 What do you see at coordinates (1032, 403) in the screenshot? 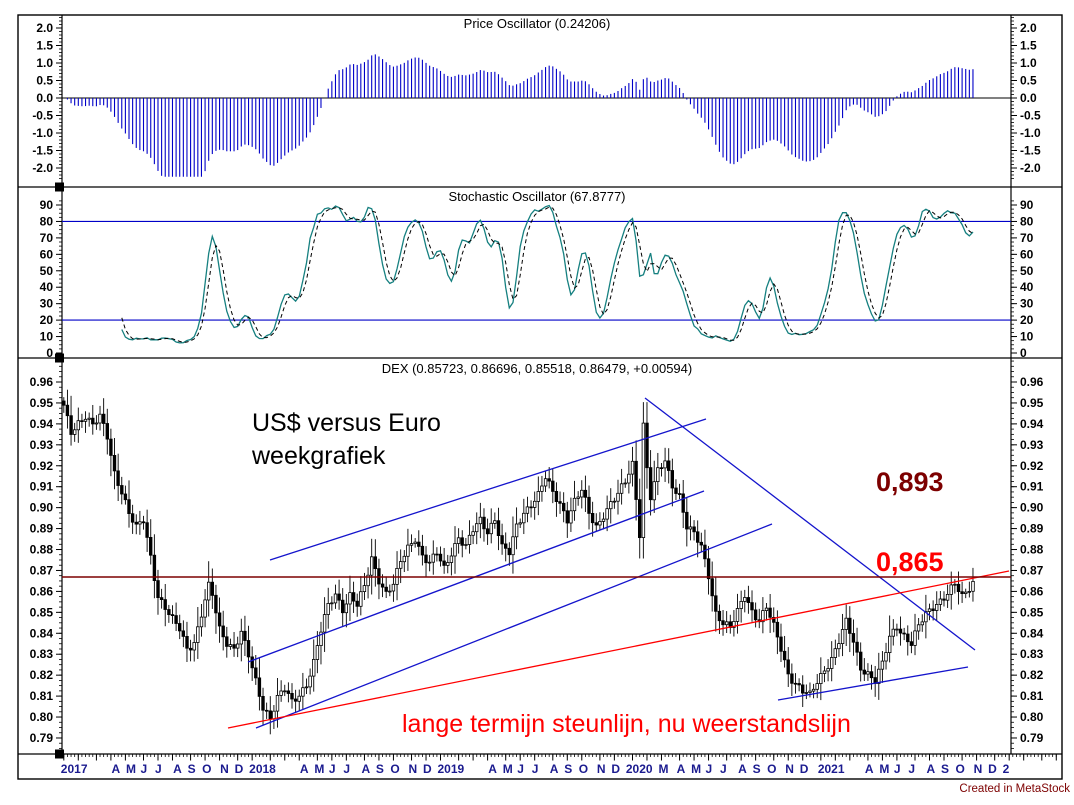
I see `svg-text: 0.95` at bounding box center [1032, 403].